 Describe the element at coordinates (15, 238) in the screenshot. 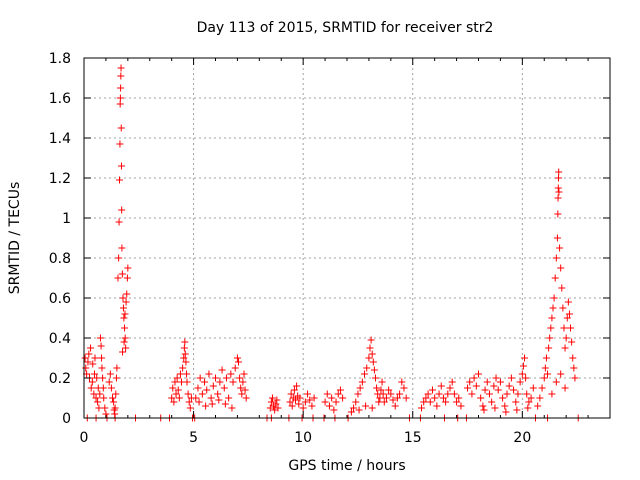

I see `y-axis-title: SRMTID / TECUs` at that location.